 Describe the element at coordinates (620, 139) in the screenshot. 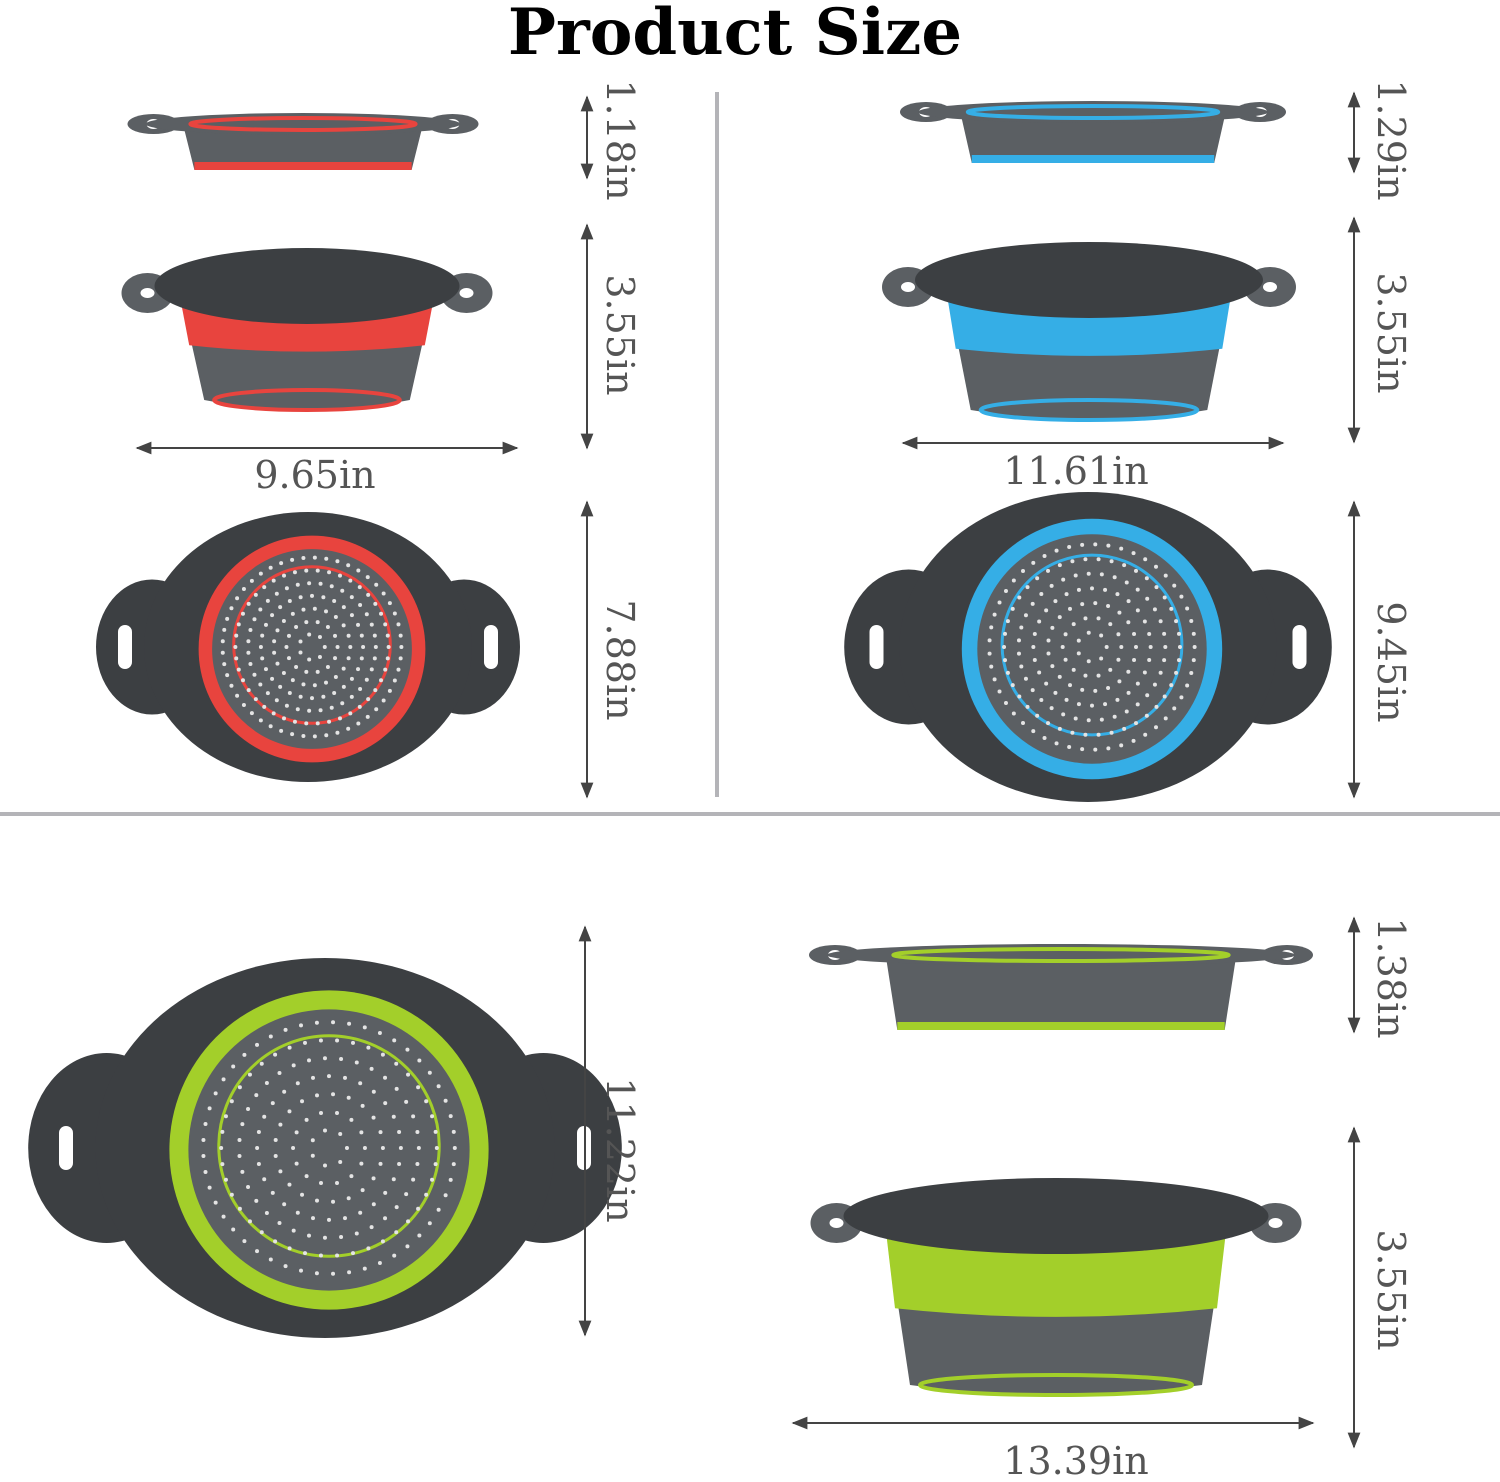

I see `red-collapsed-height-label: 1.18in` at that location.